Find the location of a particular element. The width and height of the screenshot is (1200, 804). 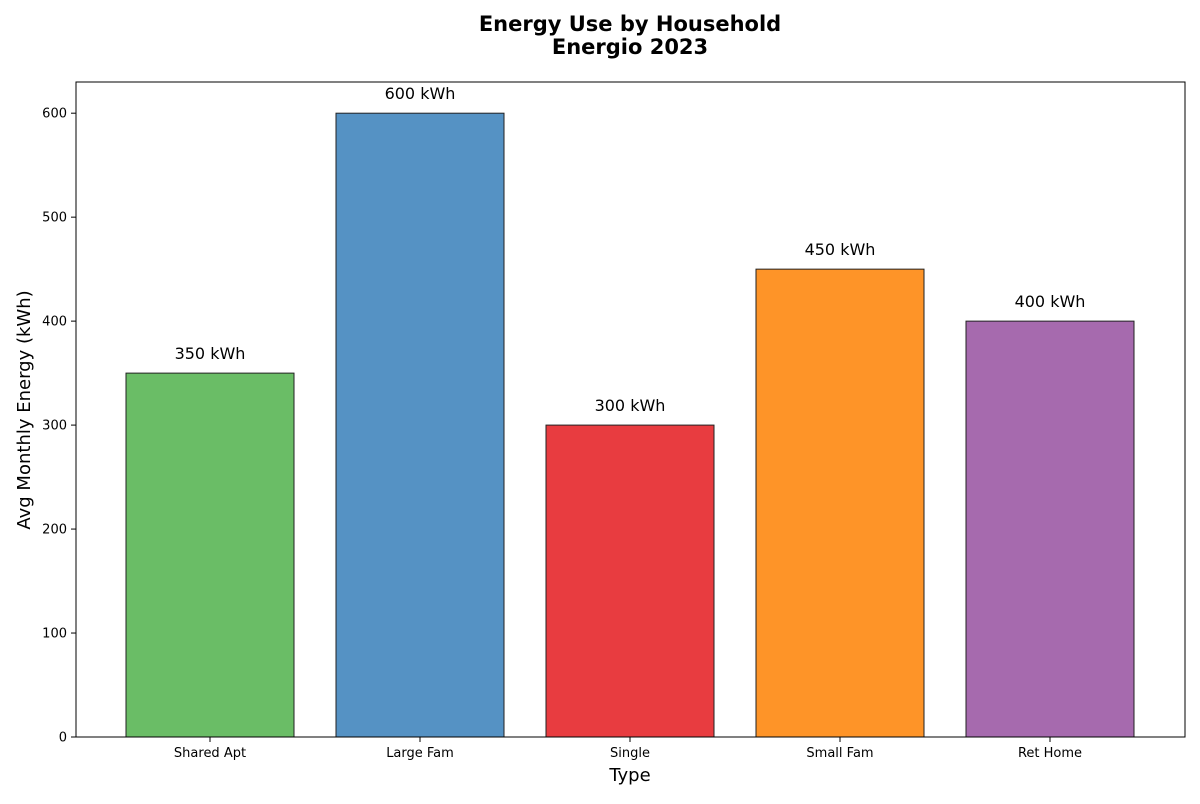

x-tick-label-3: Small Fam is located at coordinates (839, 753).